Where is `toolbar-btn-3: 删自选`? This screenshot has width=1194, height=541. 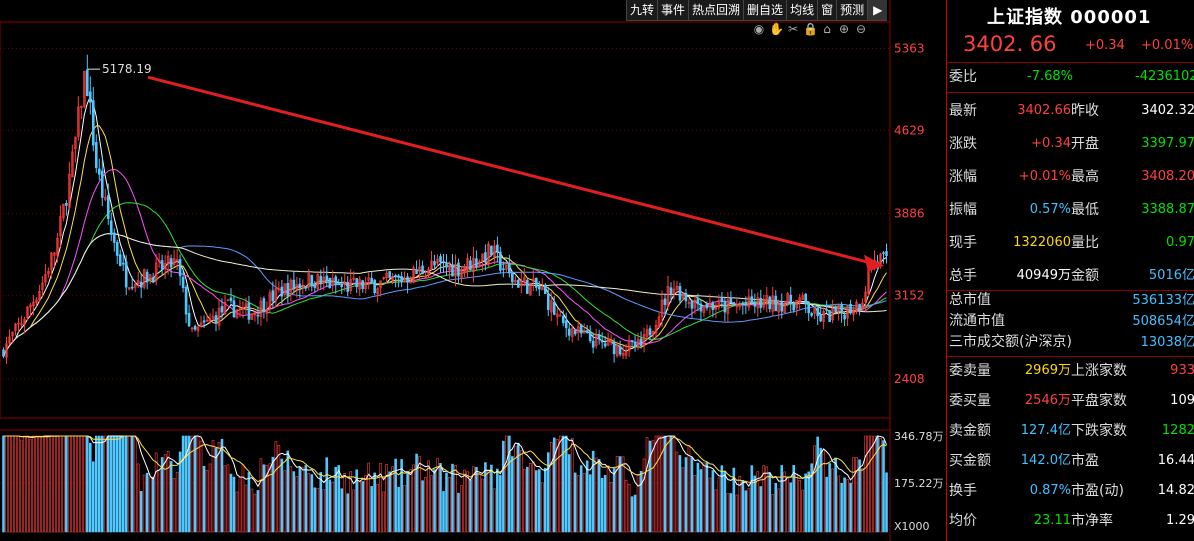 toolbar-btn-3: 删自选 is located at coordinates (764, 10).